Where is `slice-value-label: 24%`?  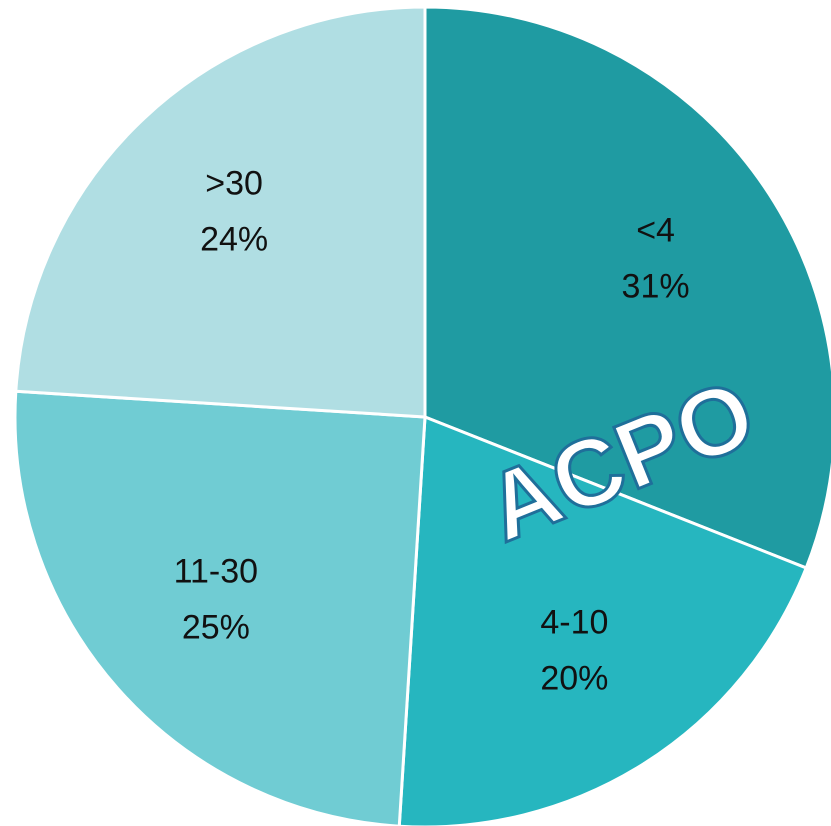
slice-value-label: 24% is located at coordinates (234, 240).